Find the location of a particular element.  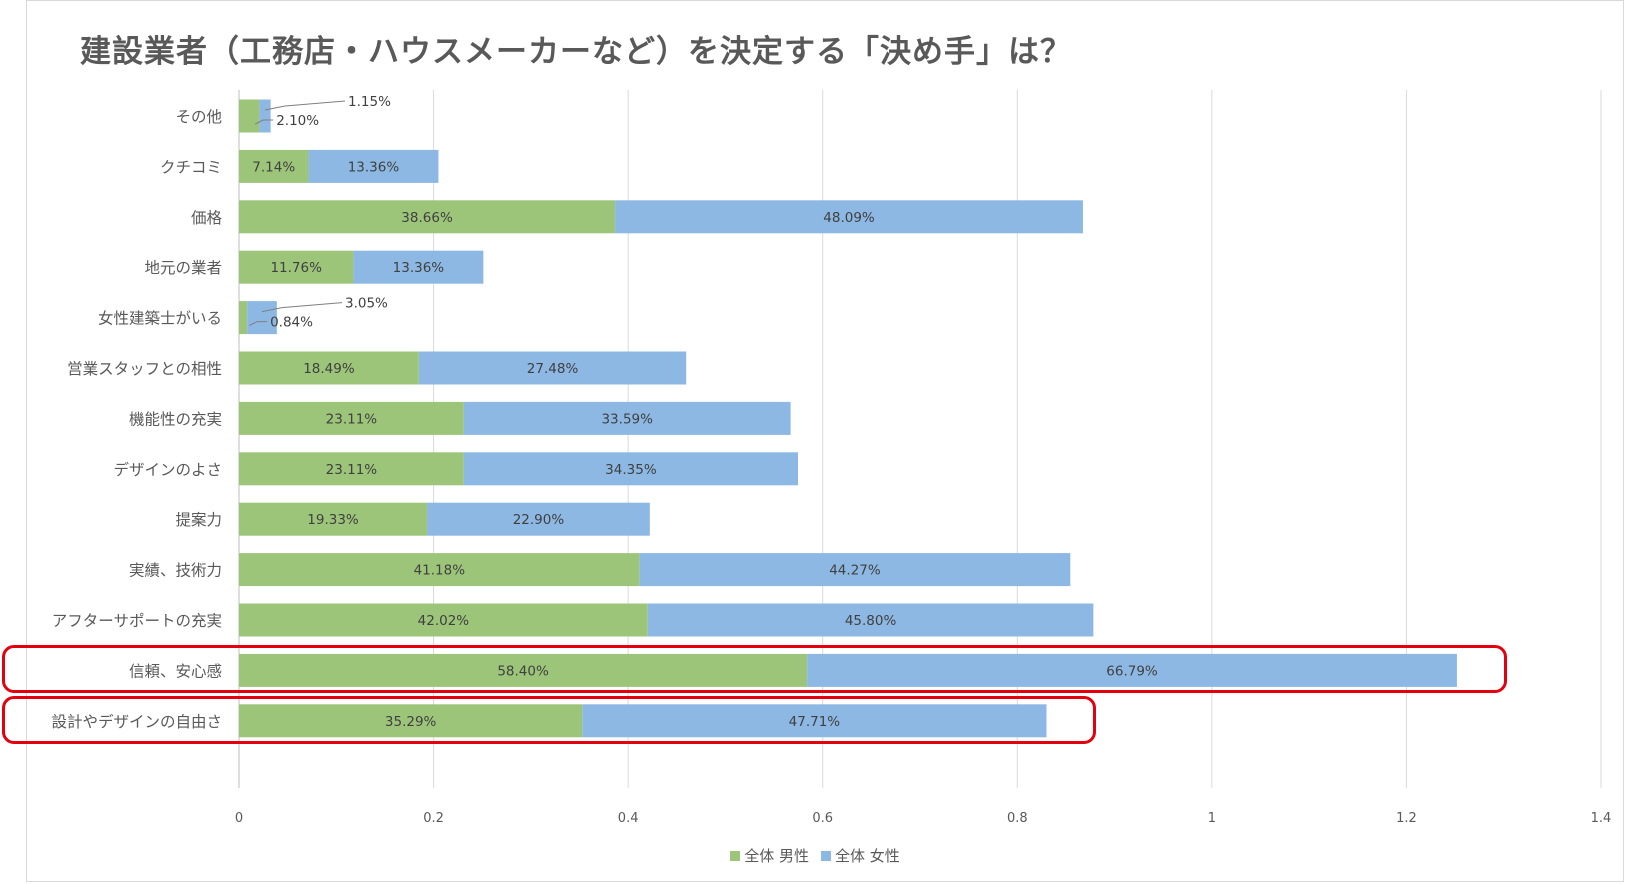

data-label-male: 35.29% is located at coordinates (411, 722).